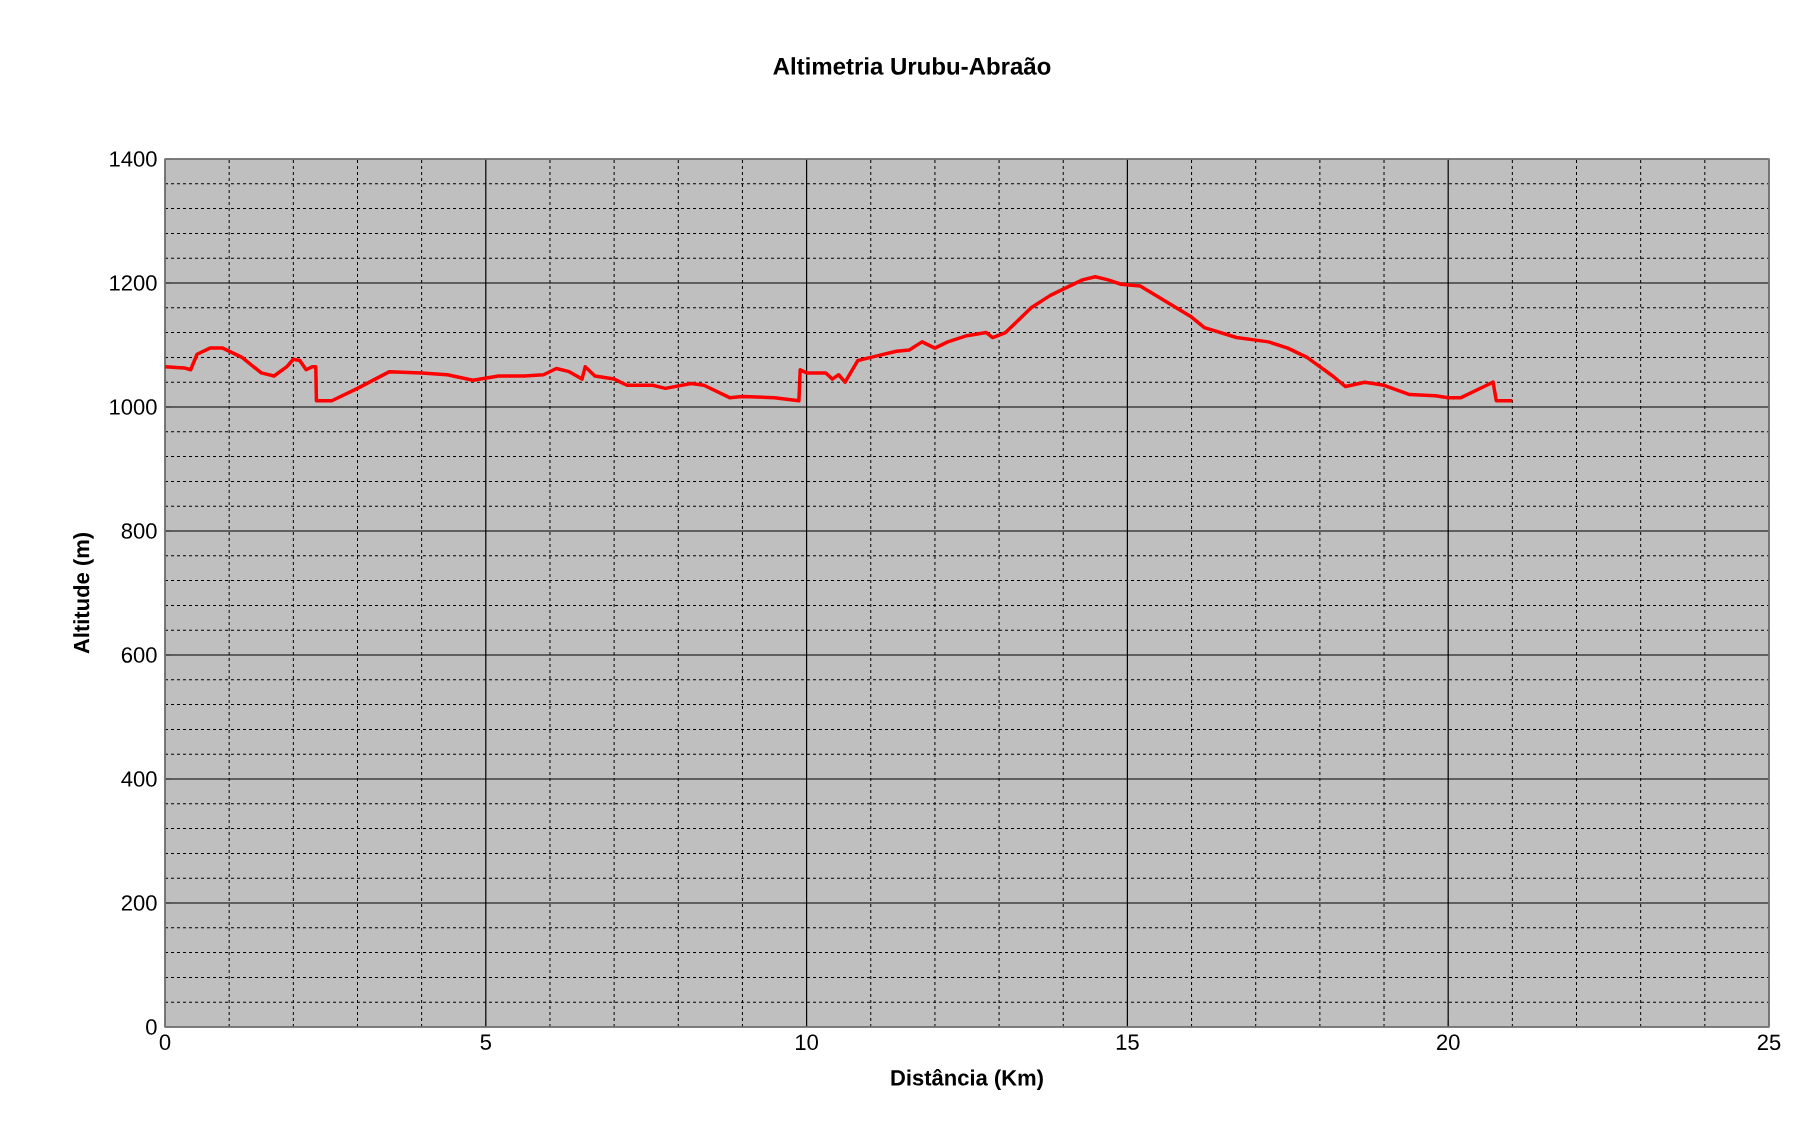  Describe the element at coordinates (139, 903) in the screenshot. I see `y-tick-label: 200` at that location.